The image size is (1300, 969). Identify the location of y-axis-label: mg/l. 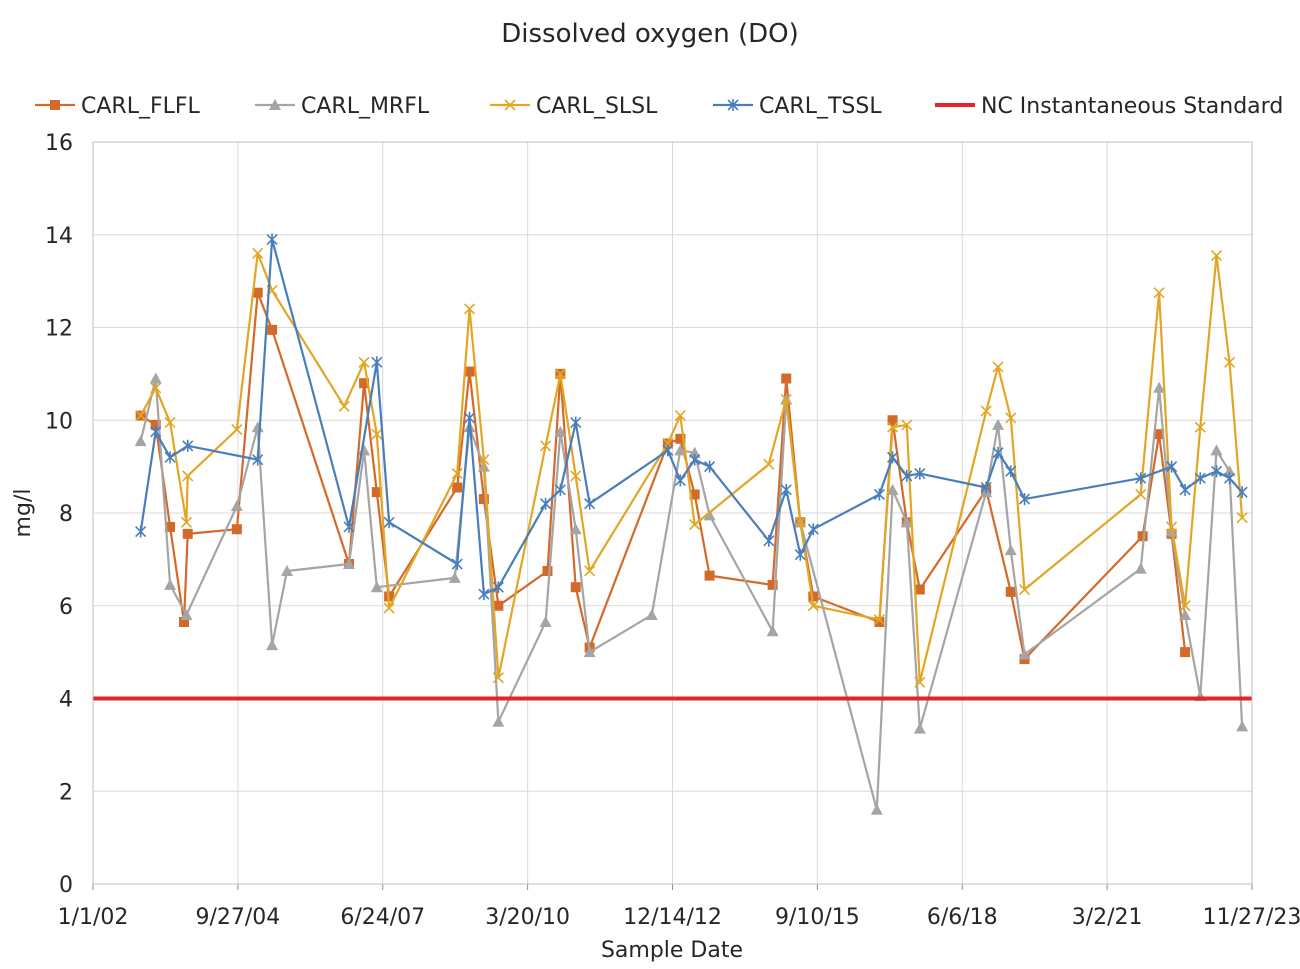
(23, 513).